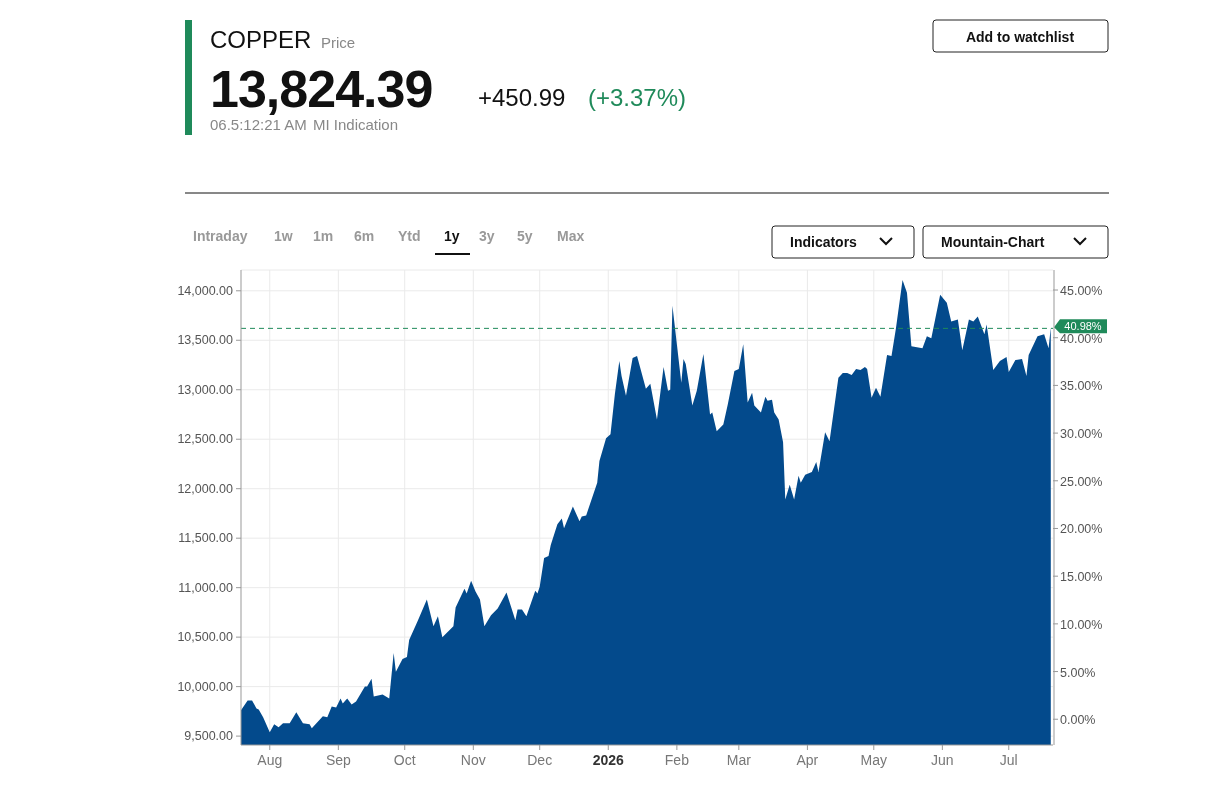 This screenshot has height=799, width=1221. What do you see at coordinates (1083, 326) in the screenshot?
I see `ref-line-label: 40.98%` at bounding box center [1083, 326].